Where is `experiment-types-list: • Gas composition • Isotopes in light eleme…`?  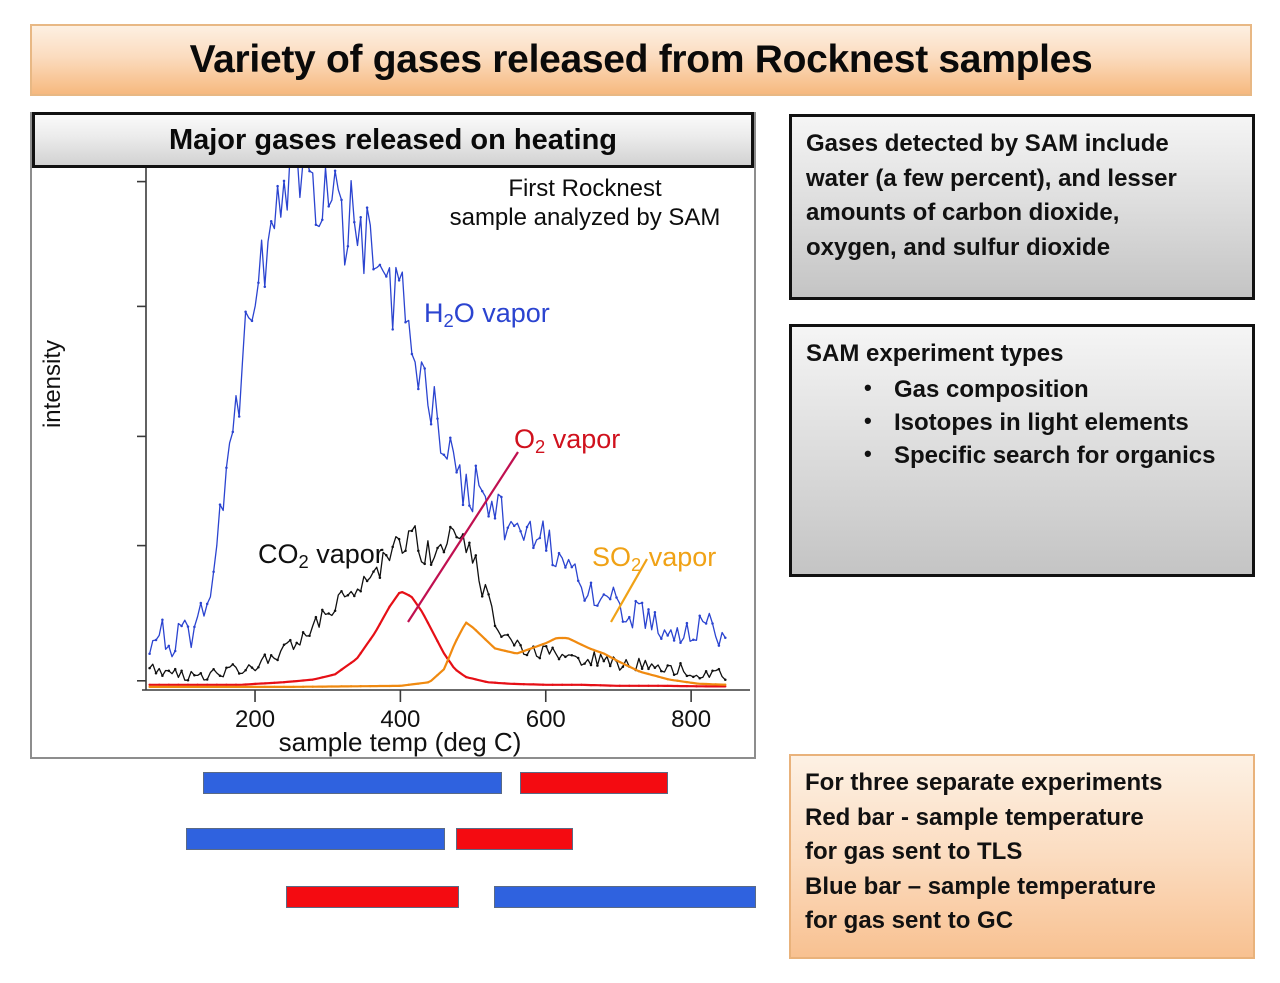 experiment-types-list: • Gas composition • Isotopes in light eleme… is located at coordinates (1022, 422).